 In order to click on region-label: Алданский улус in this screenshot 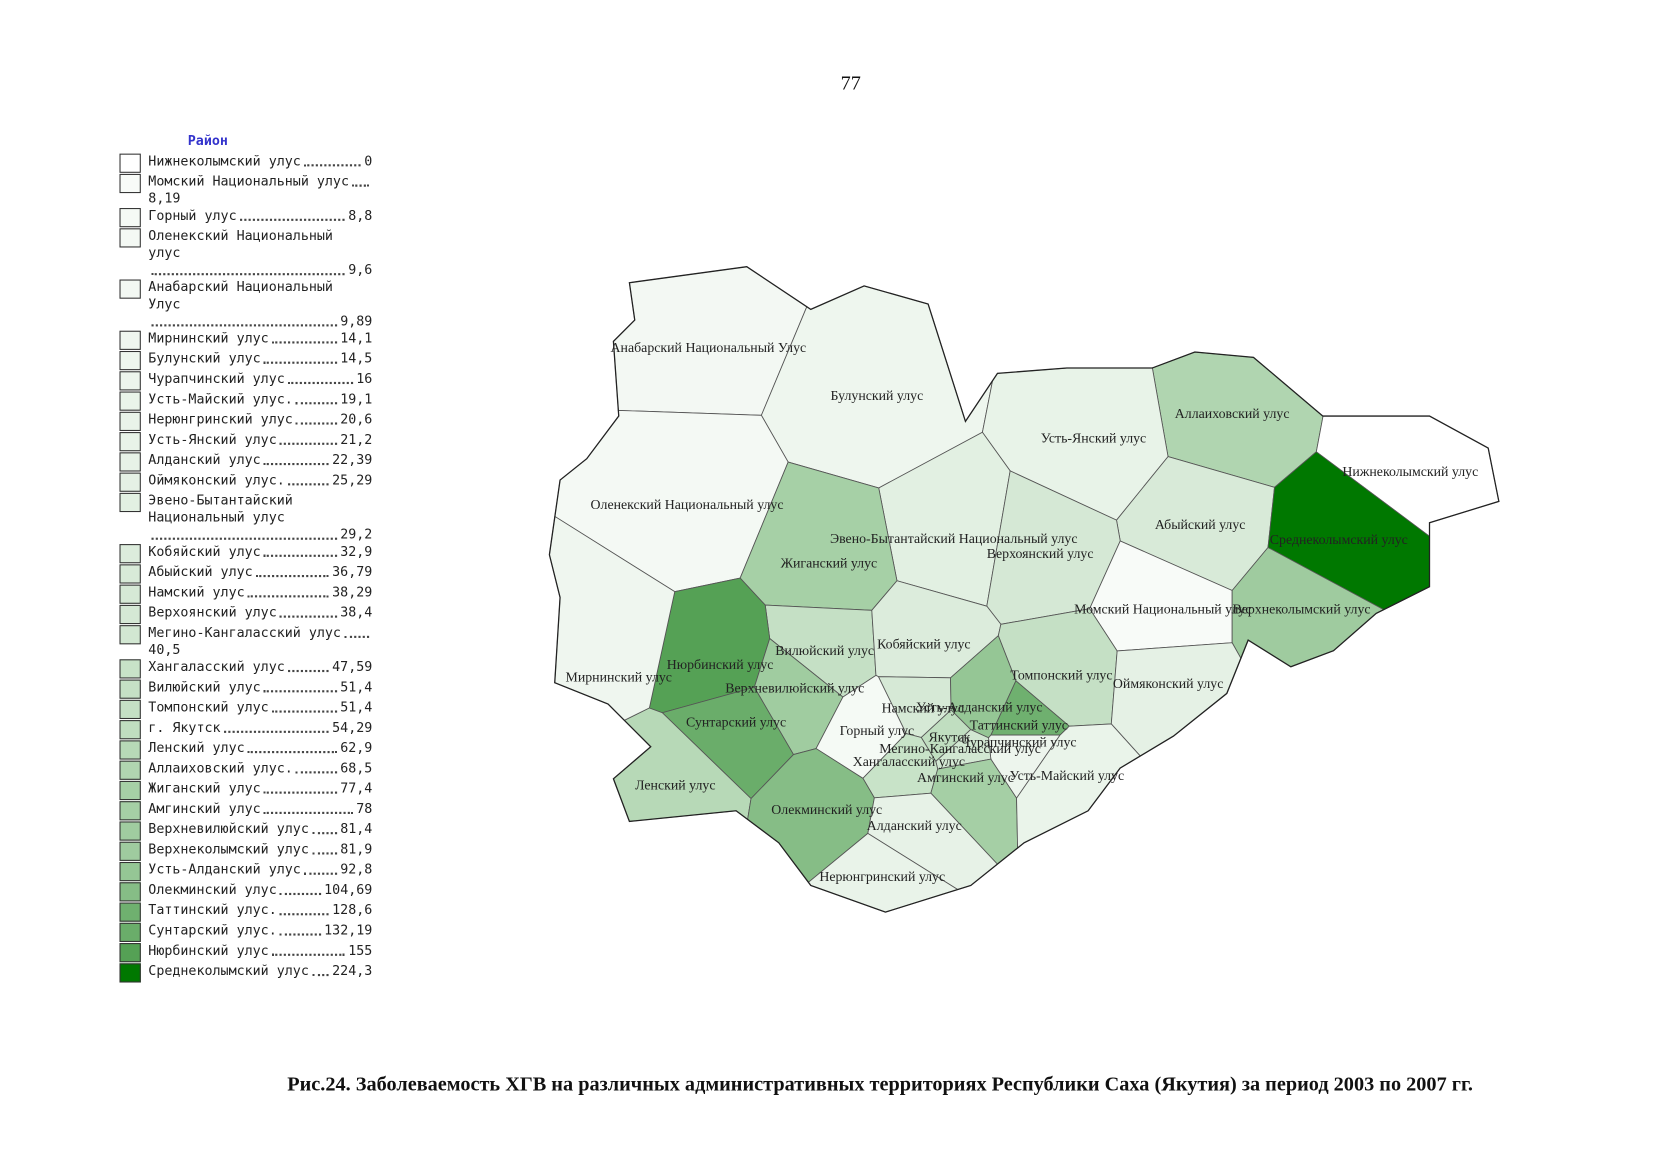, I will do `click(914, 825)`.